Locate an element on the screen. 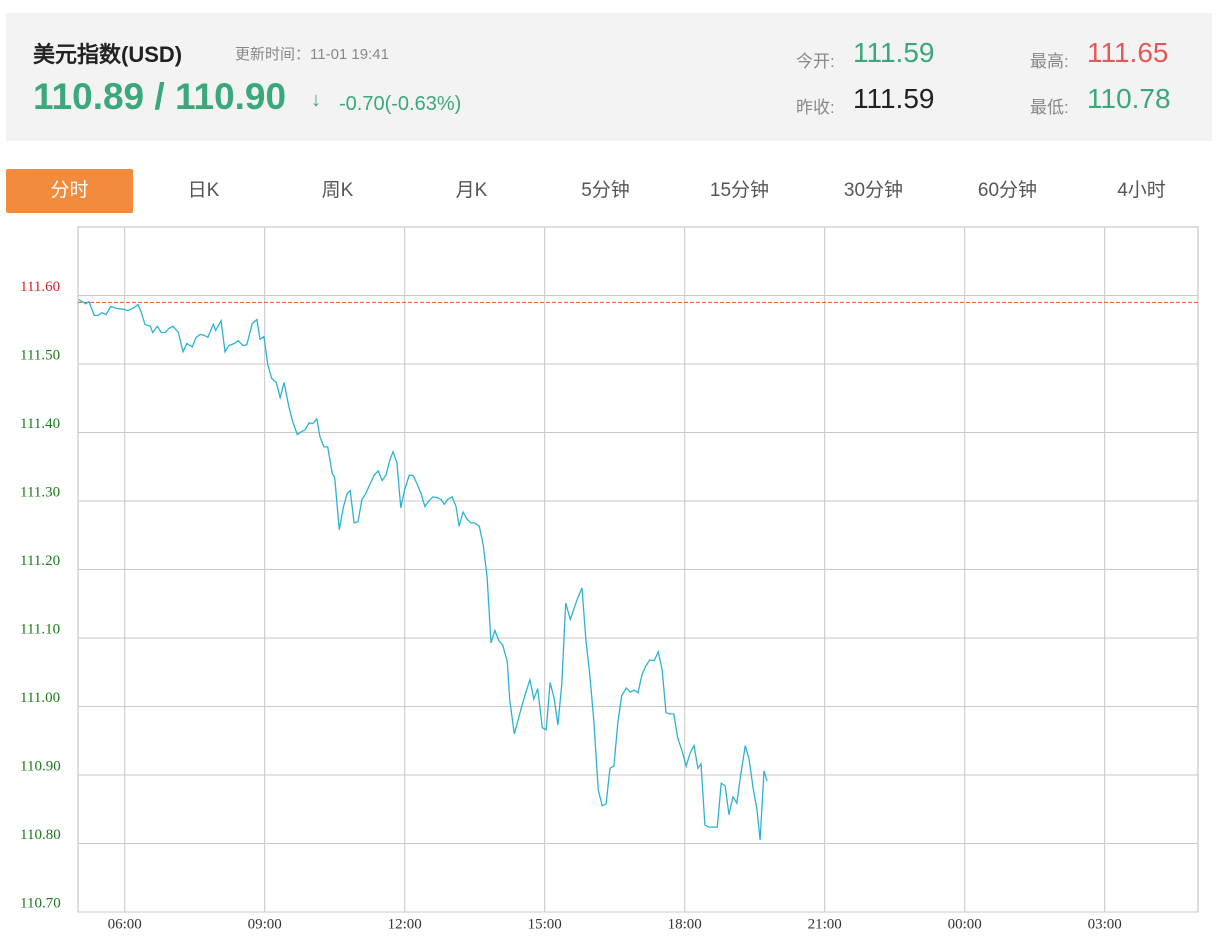 The image size is (1231, 946). tab: 周K is located at coordinates (337, 190).